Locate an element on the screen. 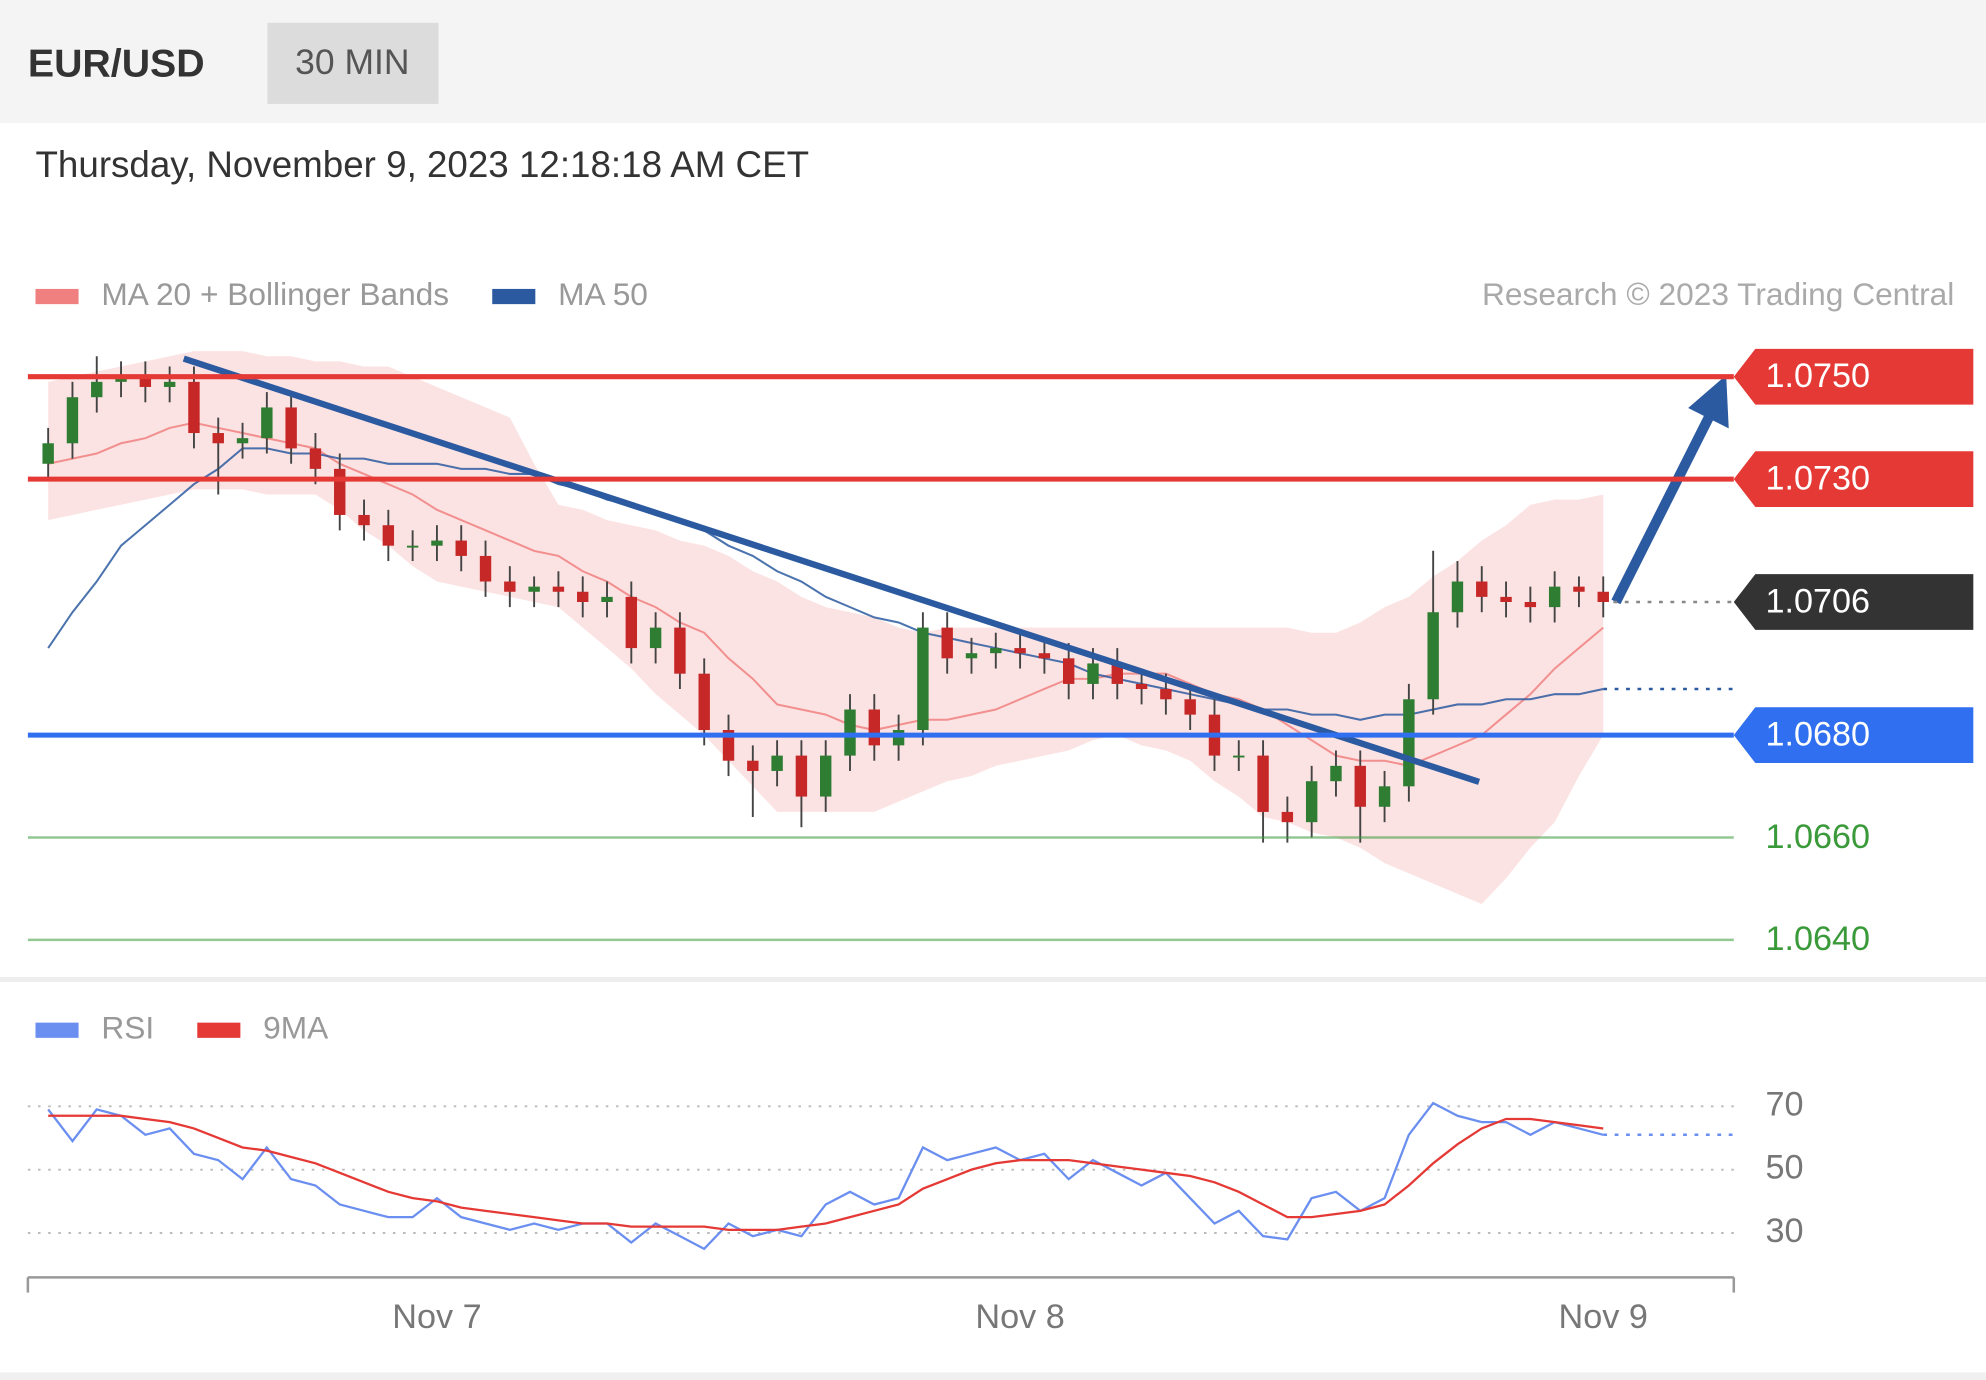 The image size is (1986, 1380). x-tick-label: Nov 7 is located at coordinates (436, 1317).